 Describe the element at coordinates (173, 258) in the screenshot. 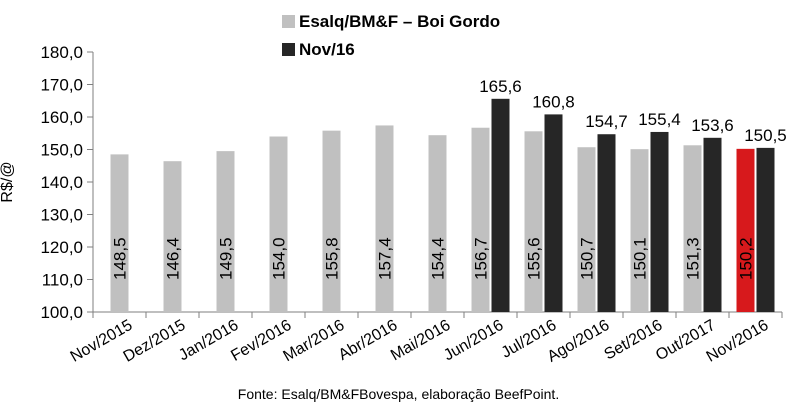

I see `data-label-esalq: 146,4` at that location.